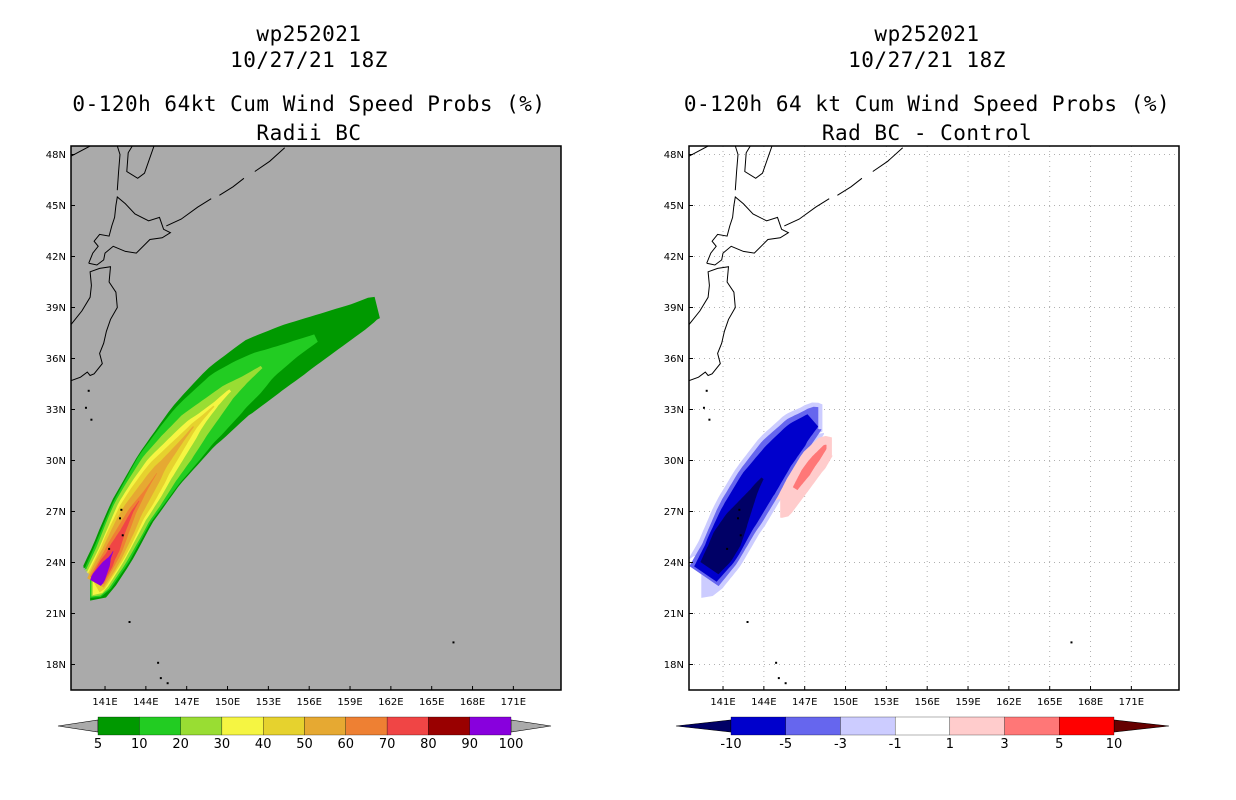 The width and height of the screenshot is (1236, 800). Describe the element at coordinates (309, 133) in the screenshot. I see `left-title-subtitle: Radii BC` at that location.